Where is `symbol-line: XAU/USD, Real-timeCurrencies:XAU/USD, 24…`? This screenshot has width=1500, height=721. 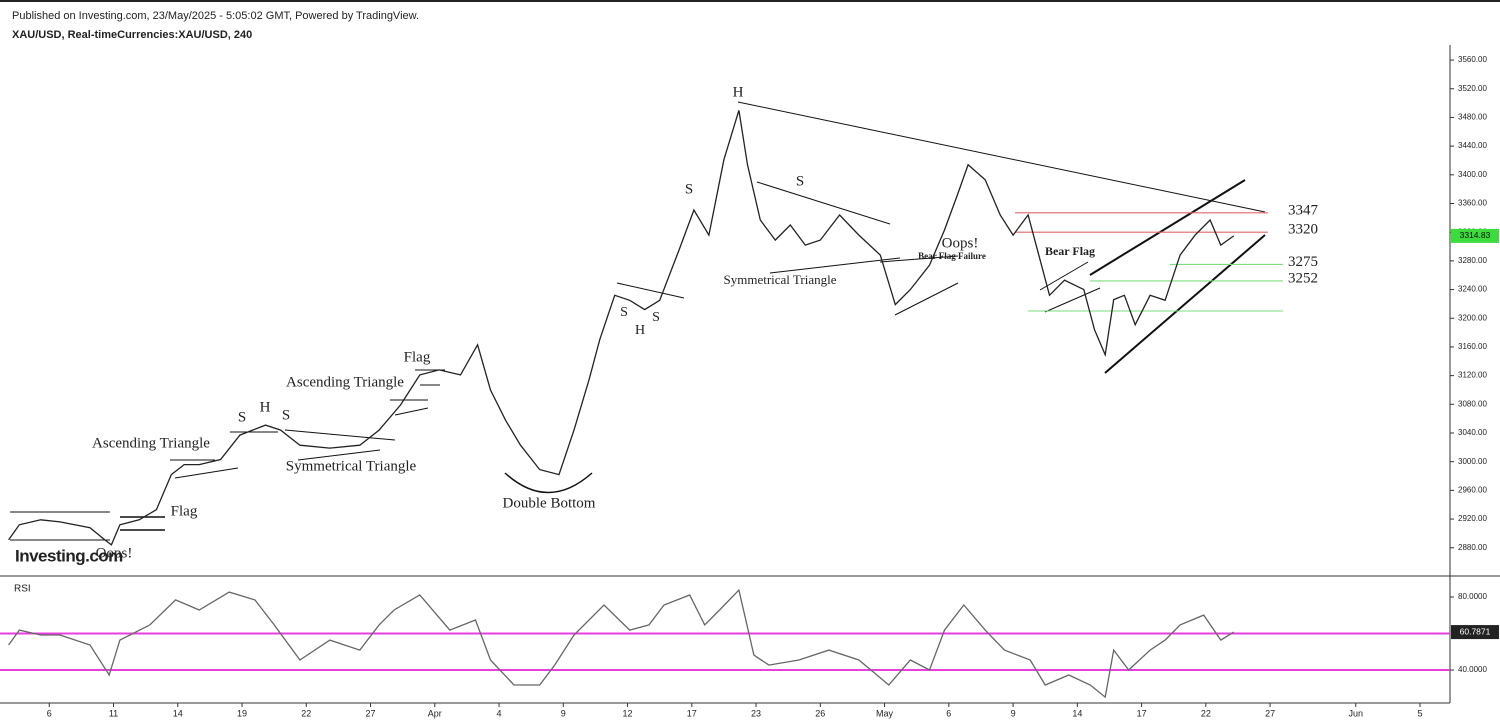
symbol-line: XAU/USD, Real-timeCurrencies:XAU/USD, 24… is located at coordinates (132, 35).